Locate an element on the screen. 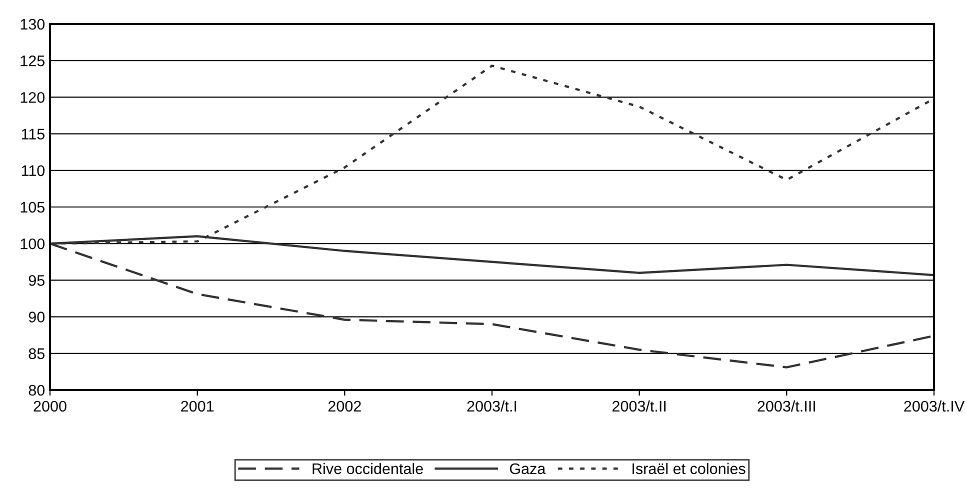 This screenshot has height=493, width=967. y-tick-label: 120 is located at coordinates (32, 97).